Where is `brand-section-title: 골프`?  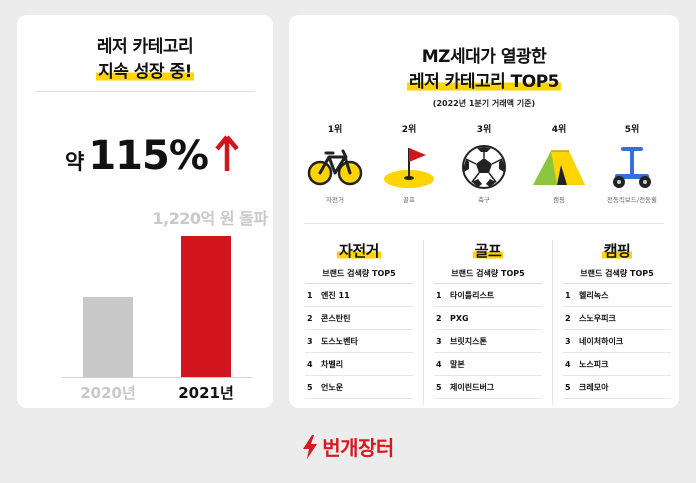
brand-section-title: 골프 is located at coordinates (488, 251).